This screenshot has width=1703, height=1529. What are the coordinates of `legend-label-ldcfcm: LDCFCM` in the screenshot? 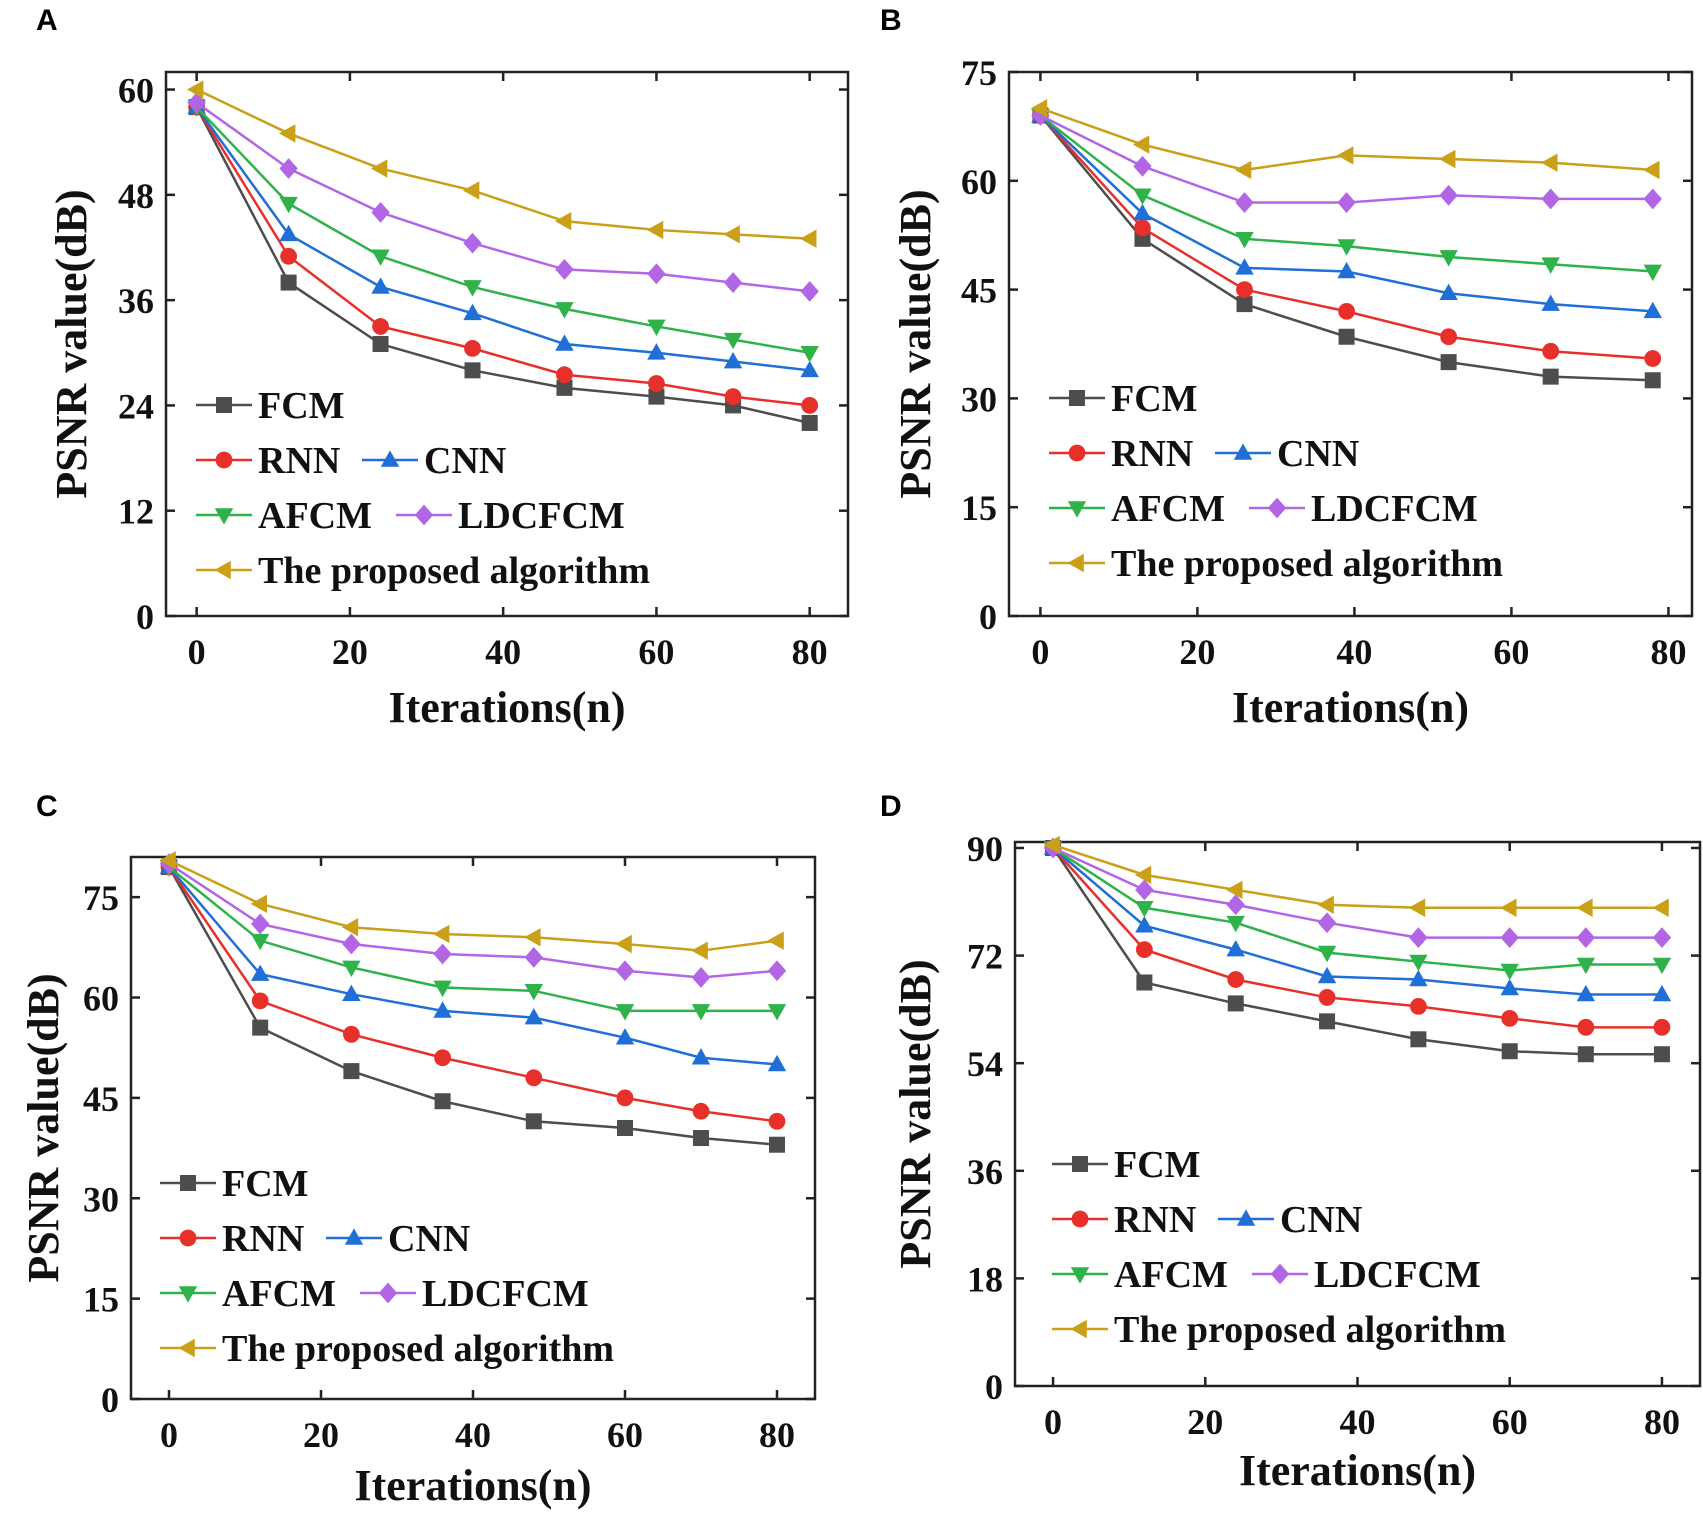 It's located at (1394, 509).